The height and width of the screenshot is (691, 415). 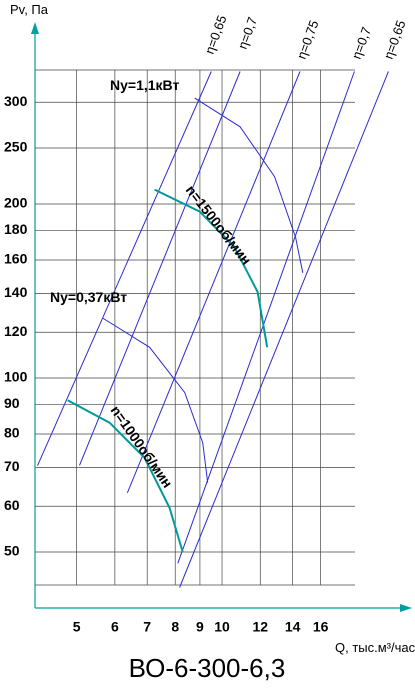 What do you see at coordinates (88, 297) in the screenshot?
I see `curve-label: Ny=0,37кВт` at bounding box center [88, 297].